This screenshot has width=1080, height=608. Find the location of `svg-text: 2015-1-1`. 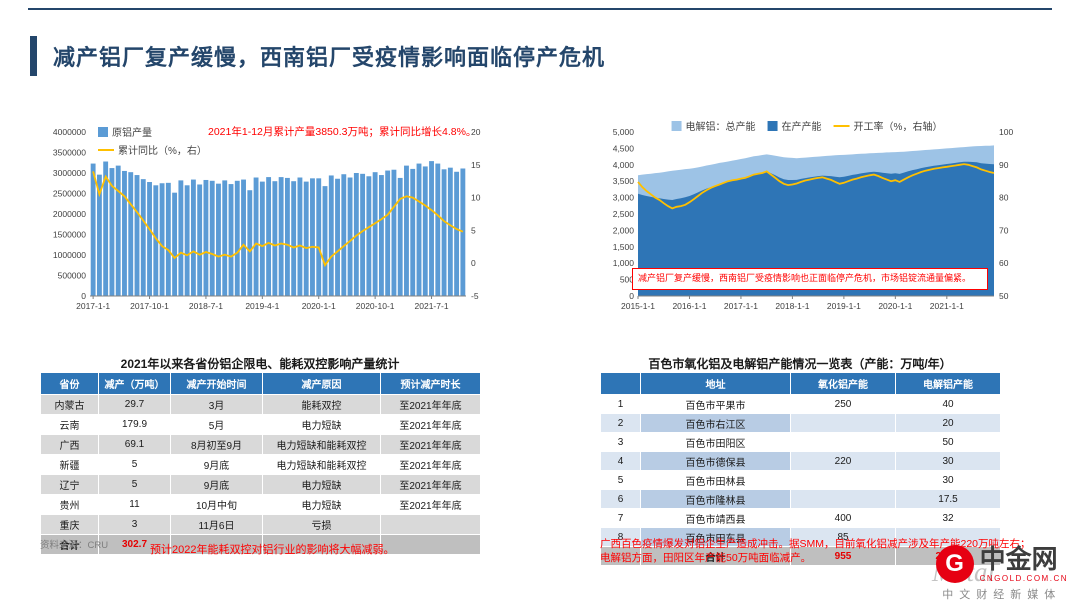

svg-text: 2015-1-1 is located at coordinates (638, 306).